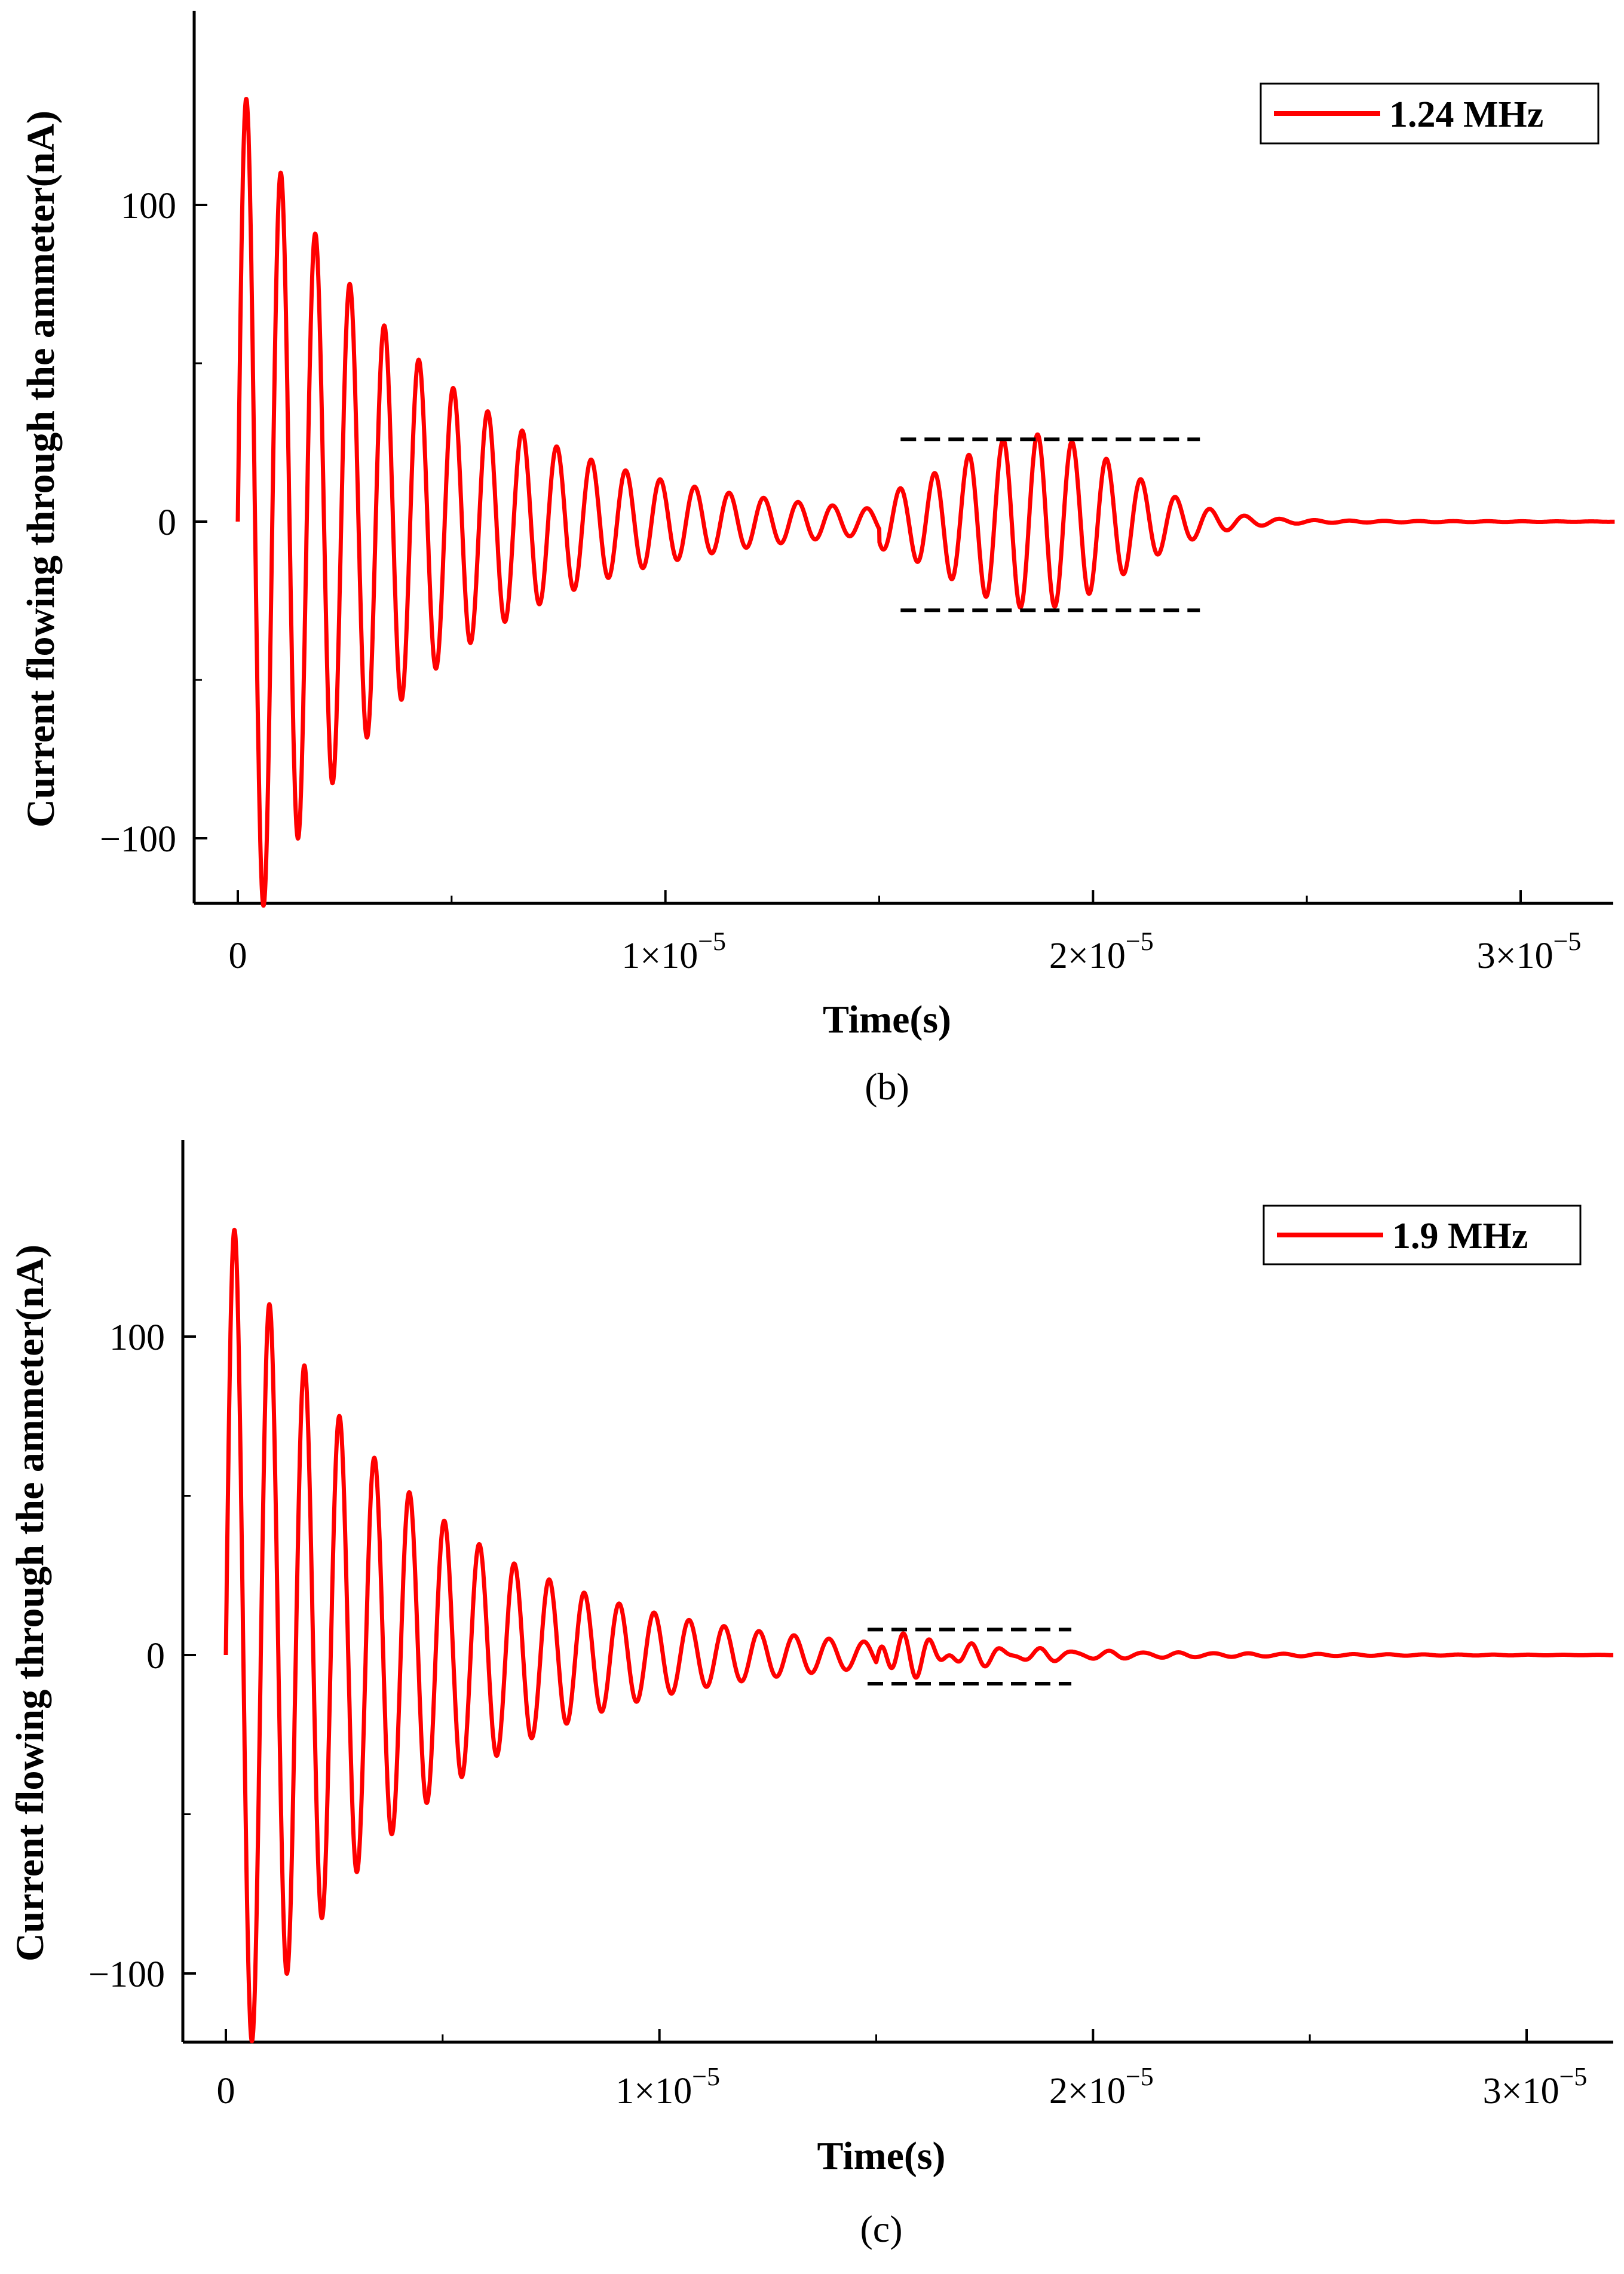  What do you see at coordinates (1466, 114) in the screenshot?
I see `legend-entry-label: 1.24 MHz` at bounding box center [1466, 114].